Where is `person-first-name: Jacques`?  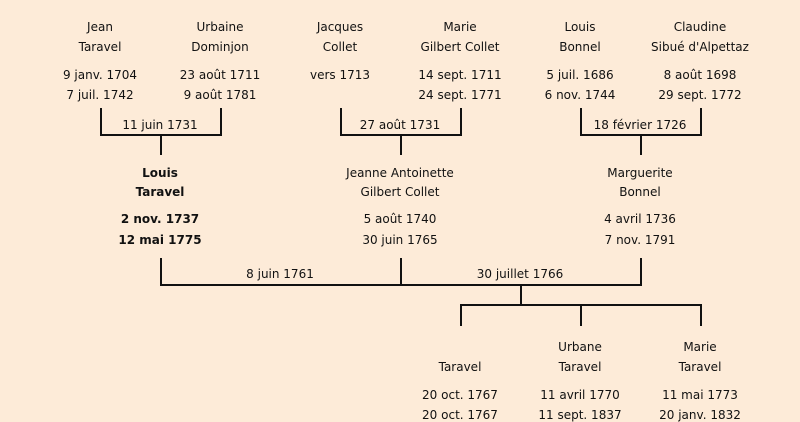
person-first-name: Jacques is located at coordinates (340, 27).